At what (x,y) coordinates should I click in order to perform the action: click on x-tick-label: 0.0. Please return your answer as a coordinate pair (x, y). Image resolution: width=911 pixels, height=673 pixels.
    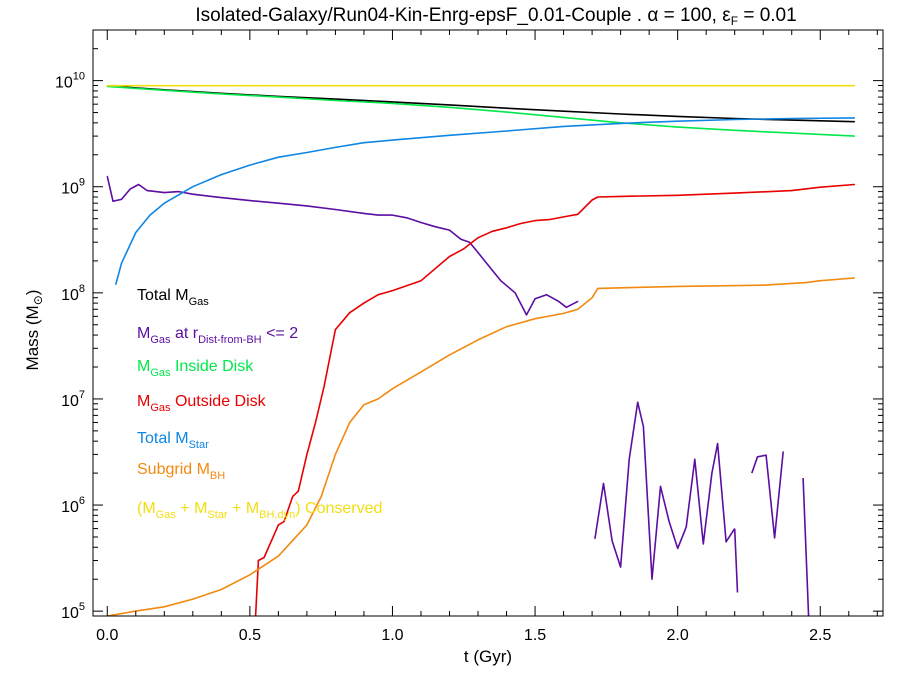
    Looking at the image, I should click on (107, 635).